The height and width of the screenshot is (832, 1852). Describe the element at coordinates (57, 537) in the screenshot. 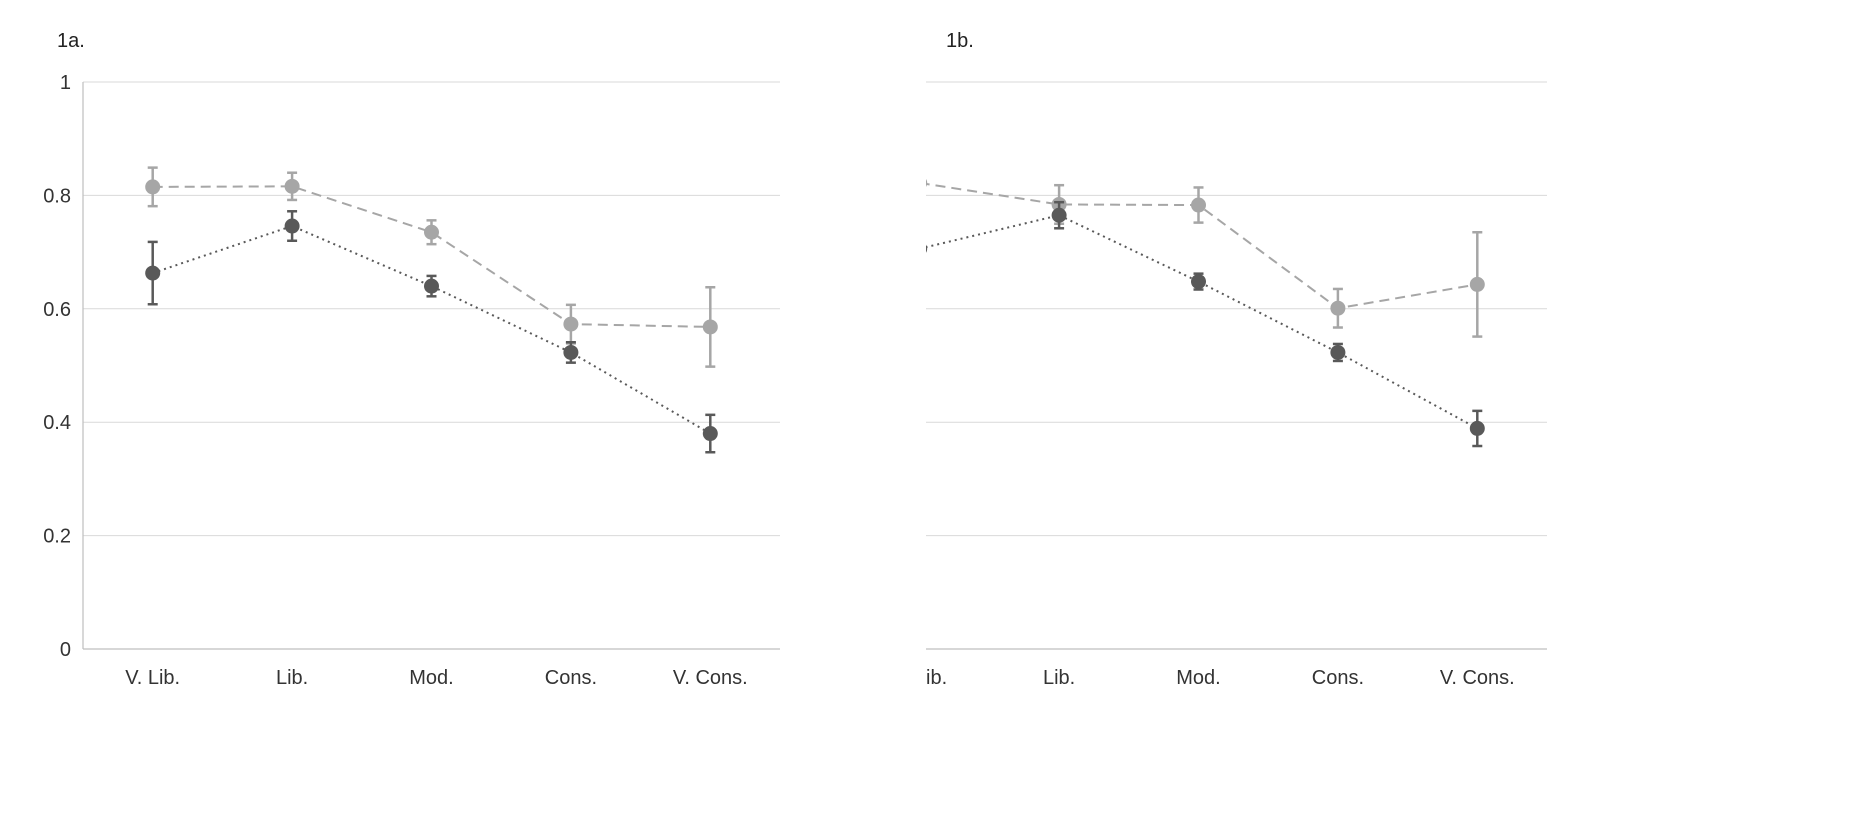

I see `y-tick-label: 0.2` at that location.